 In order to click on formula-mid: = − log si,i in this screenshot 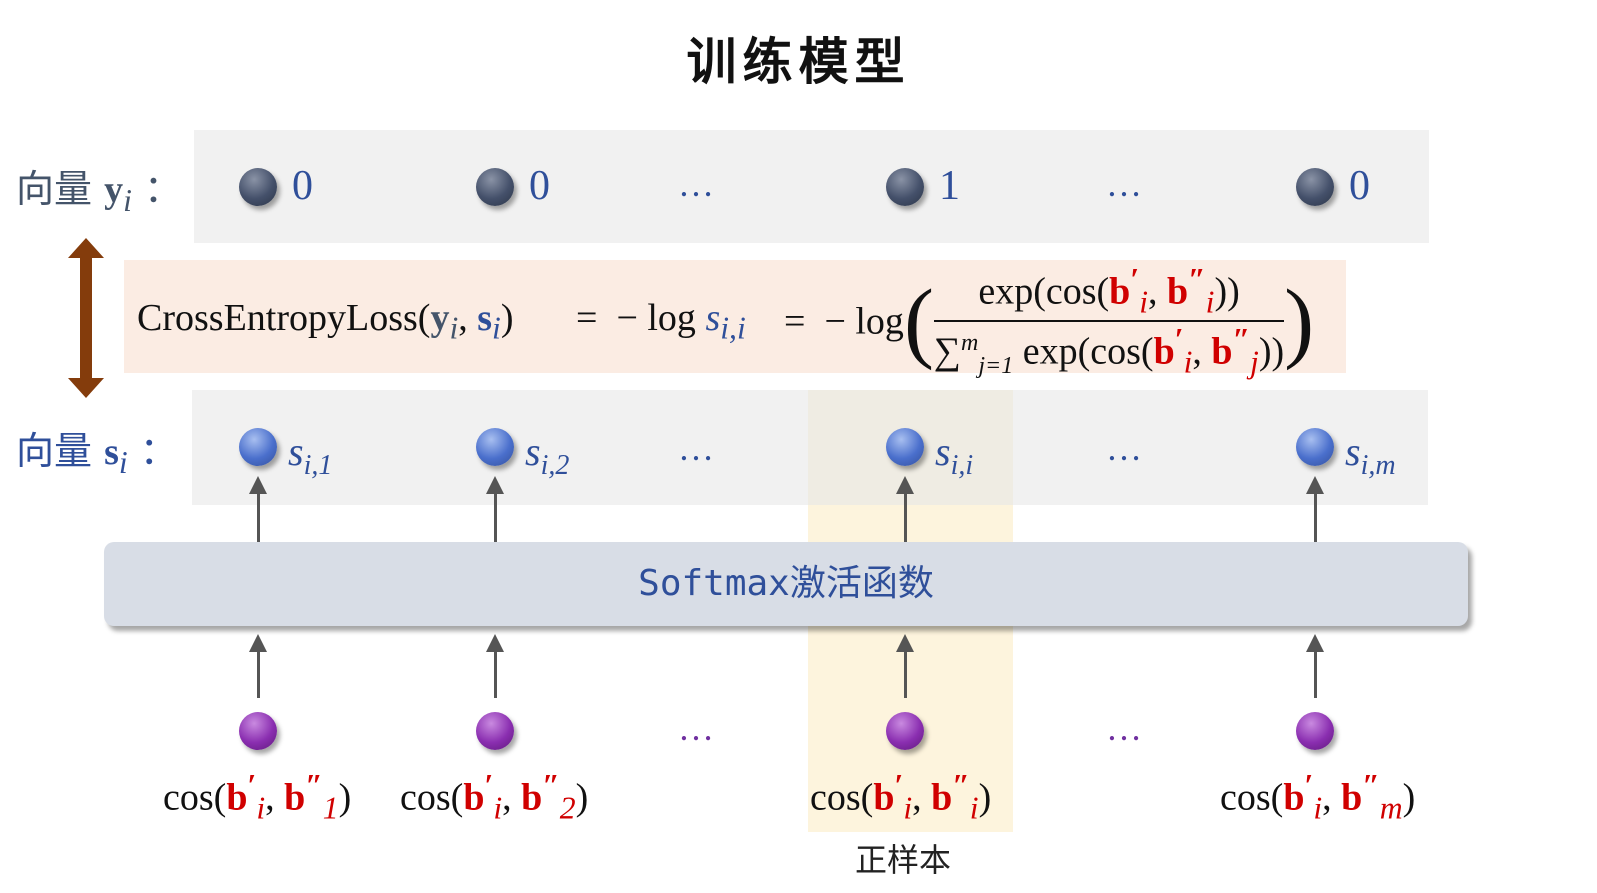, I will do `click(661, 321)`.